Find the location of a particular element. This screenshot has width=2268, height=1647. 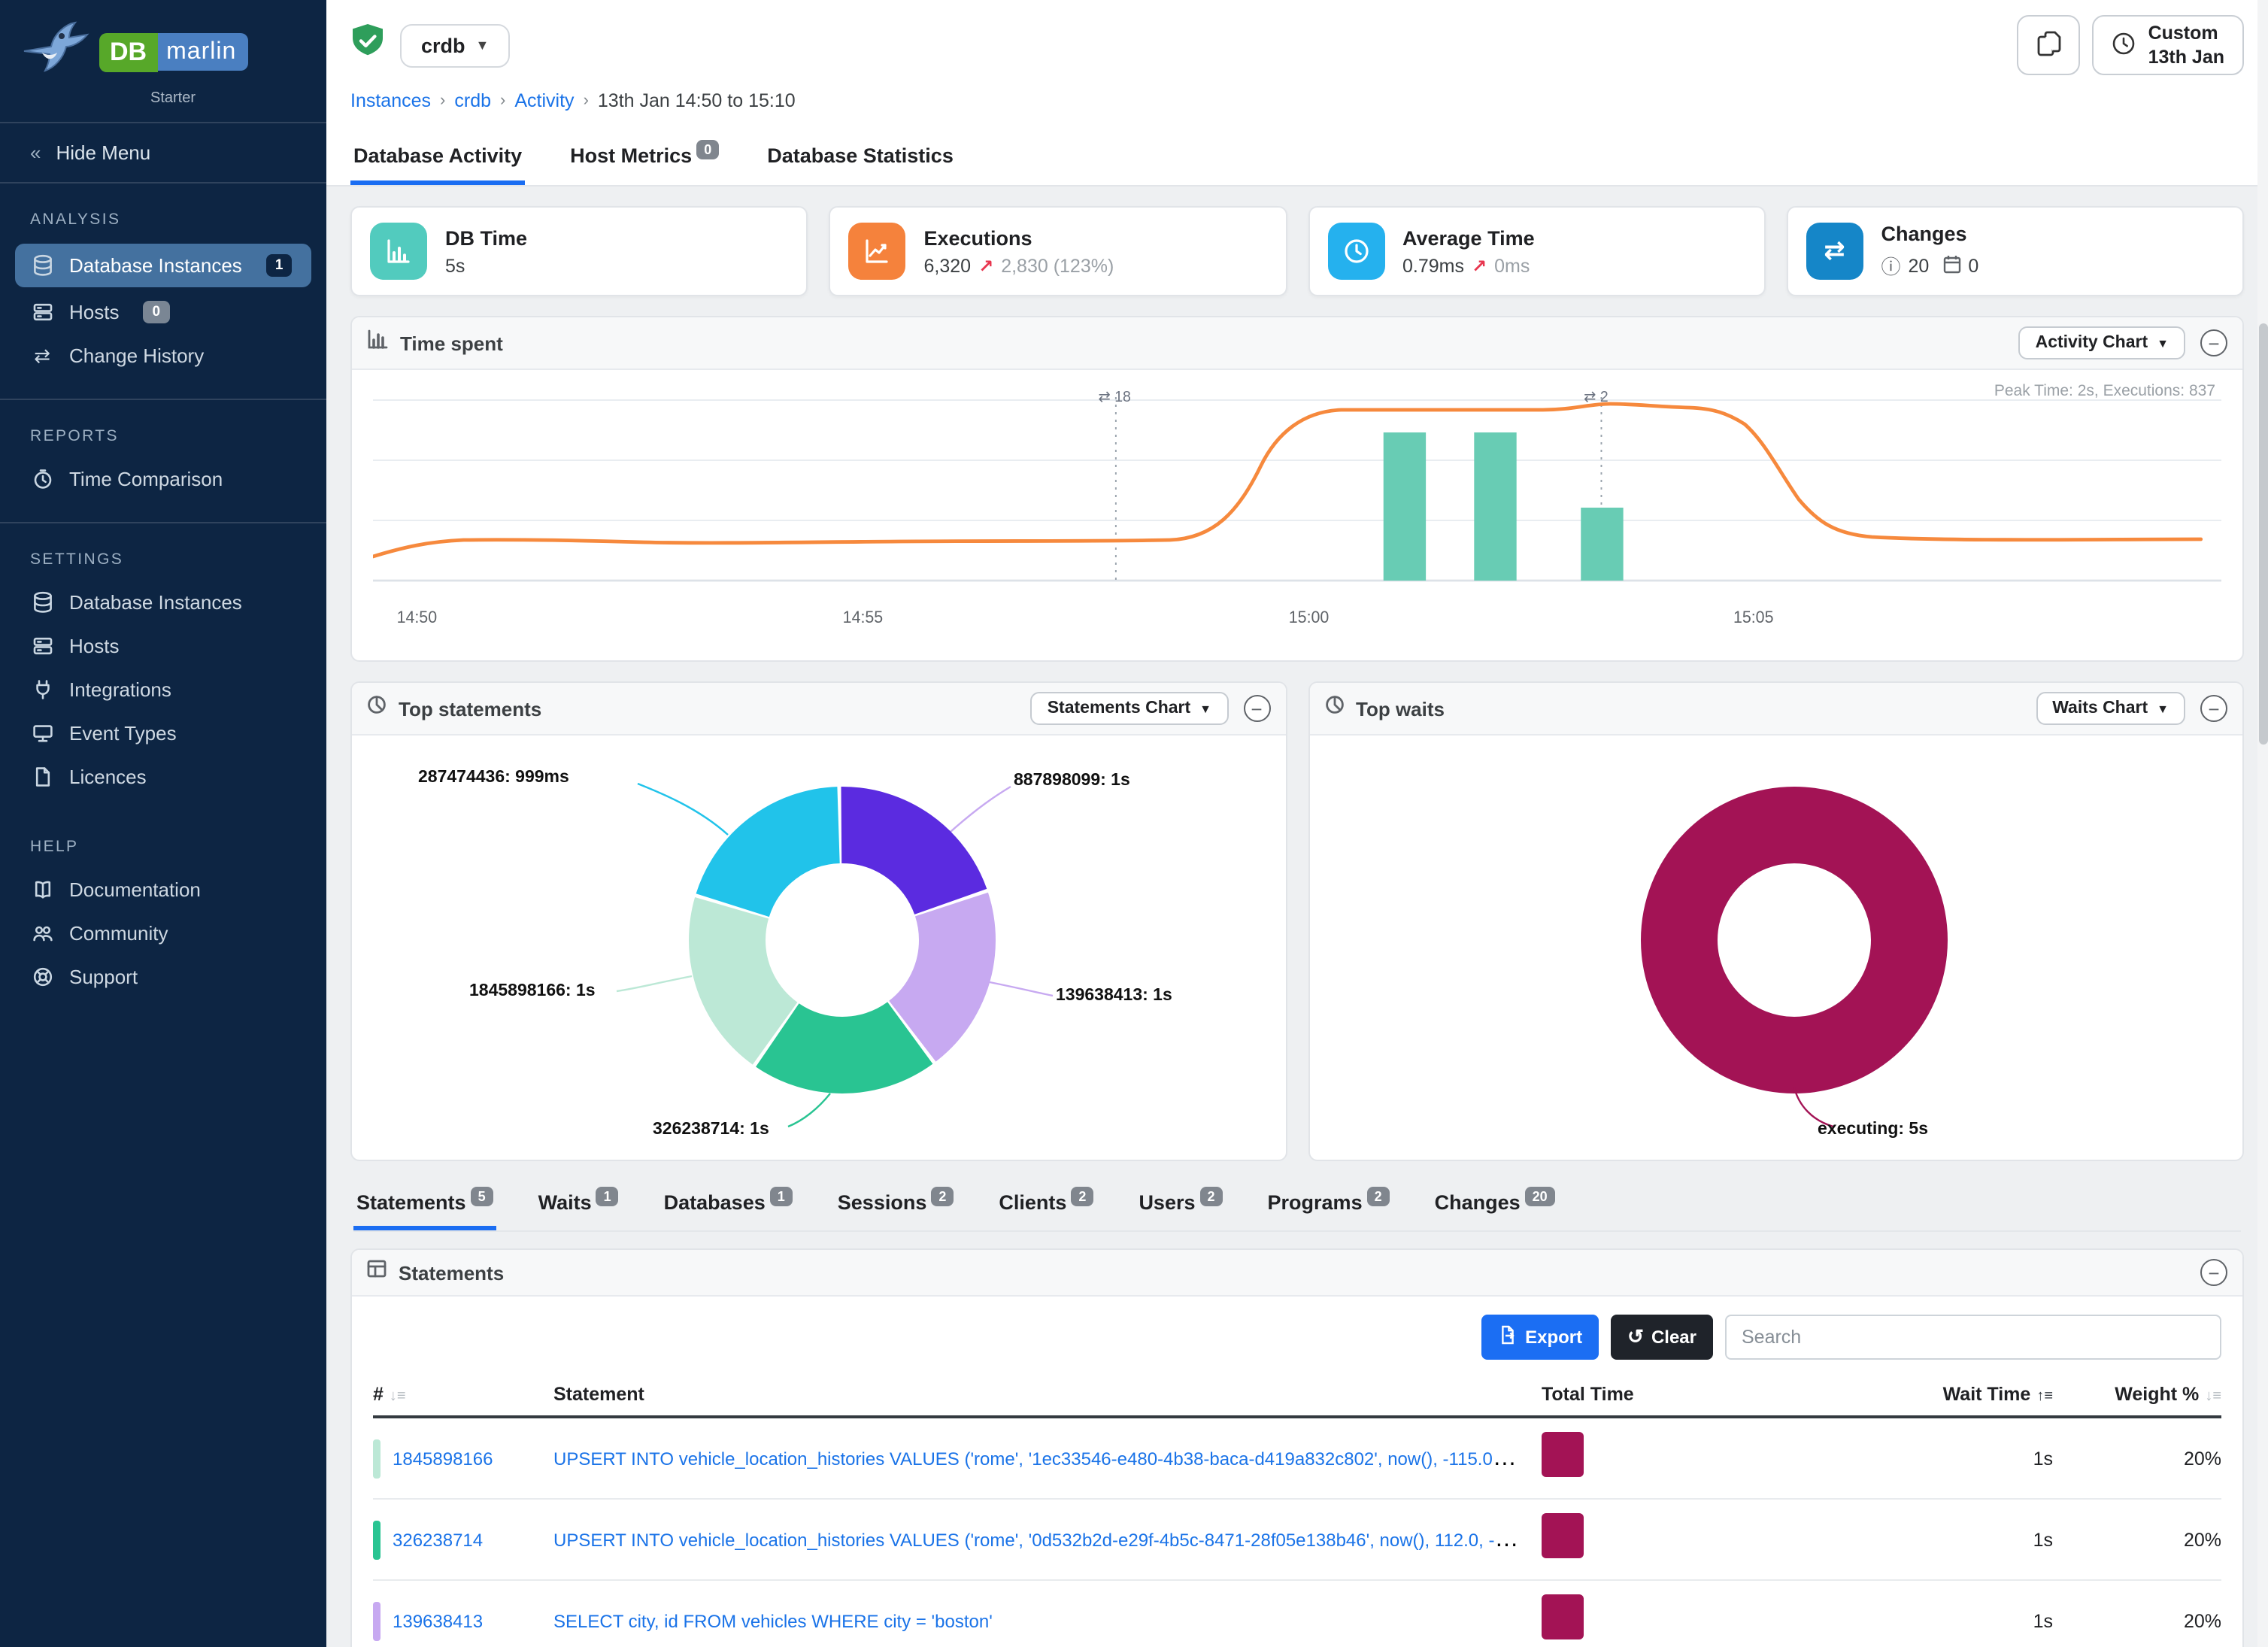

sidebar-item-support: Support is located at coordinates (163, 977).